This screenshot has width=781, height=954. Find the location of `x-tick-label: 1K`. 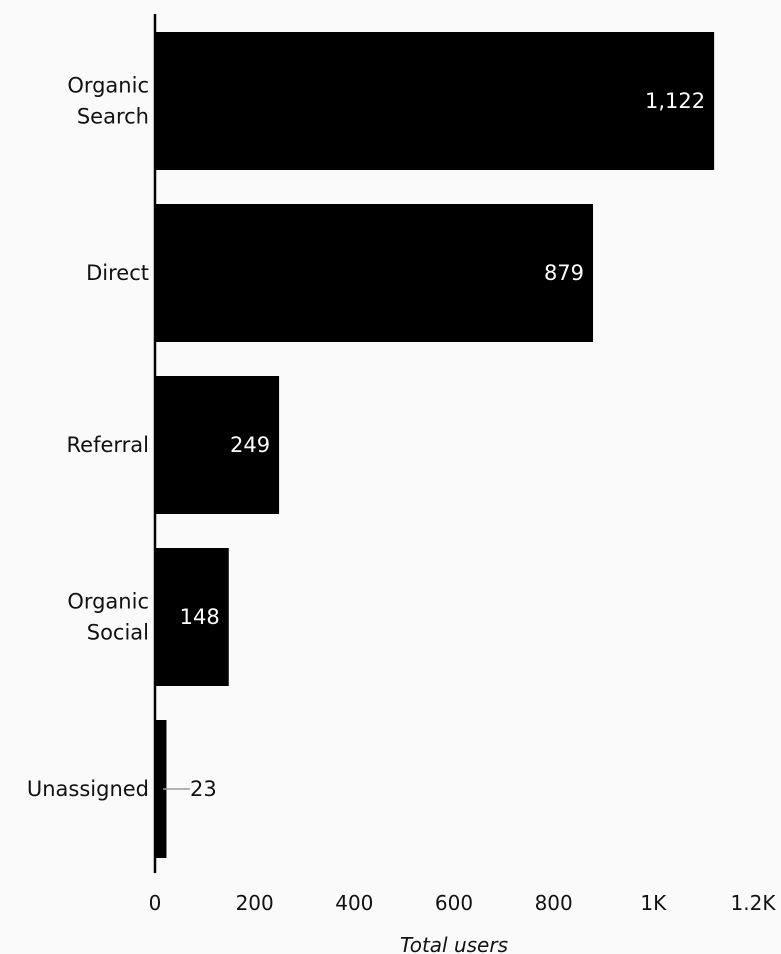

x-tick-label: 1K is located at coordinates (653, 903).